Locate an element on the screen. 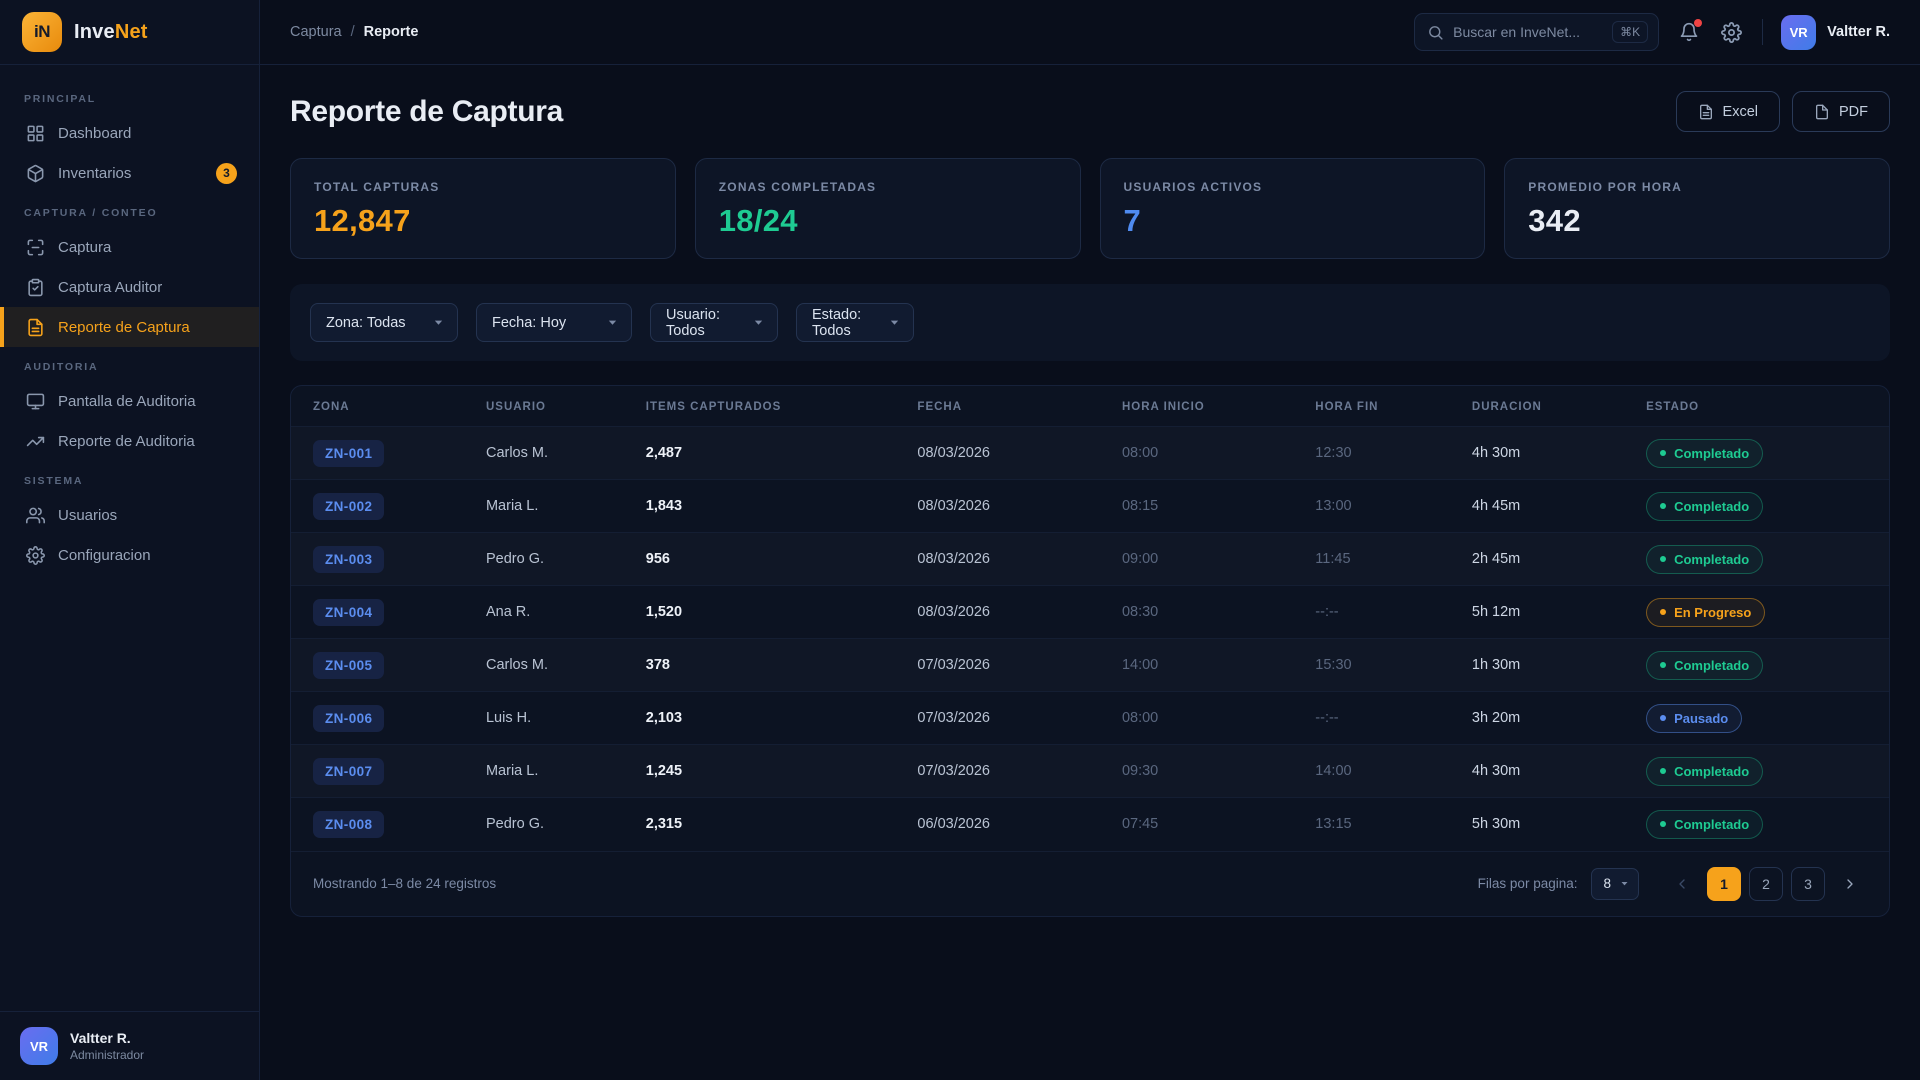 Image resolution: width=1920 pixels, height=1080 pixels. sidebar-item-pantalla-de-auditoria: Pantalla de Auditoria is located at coordinates (129, 401).